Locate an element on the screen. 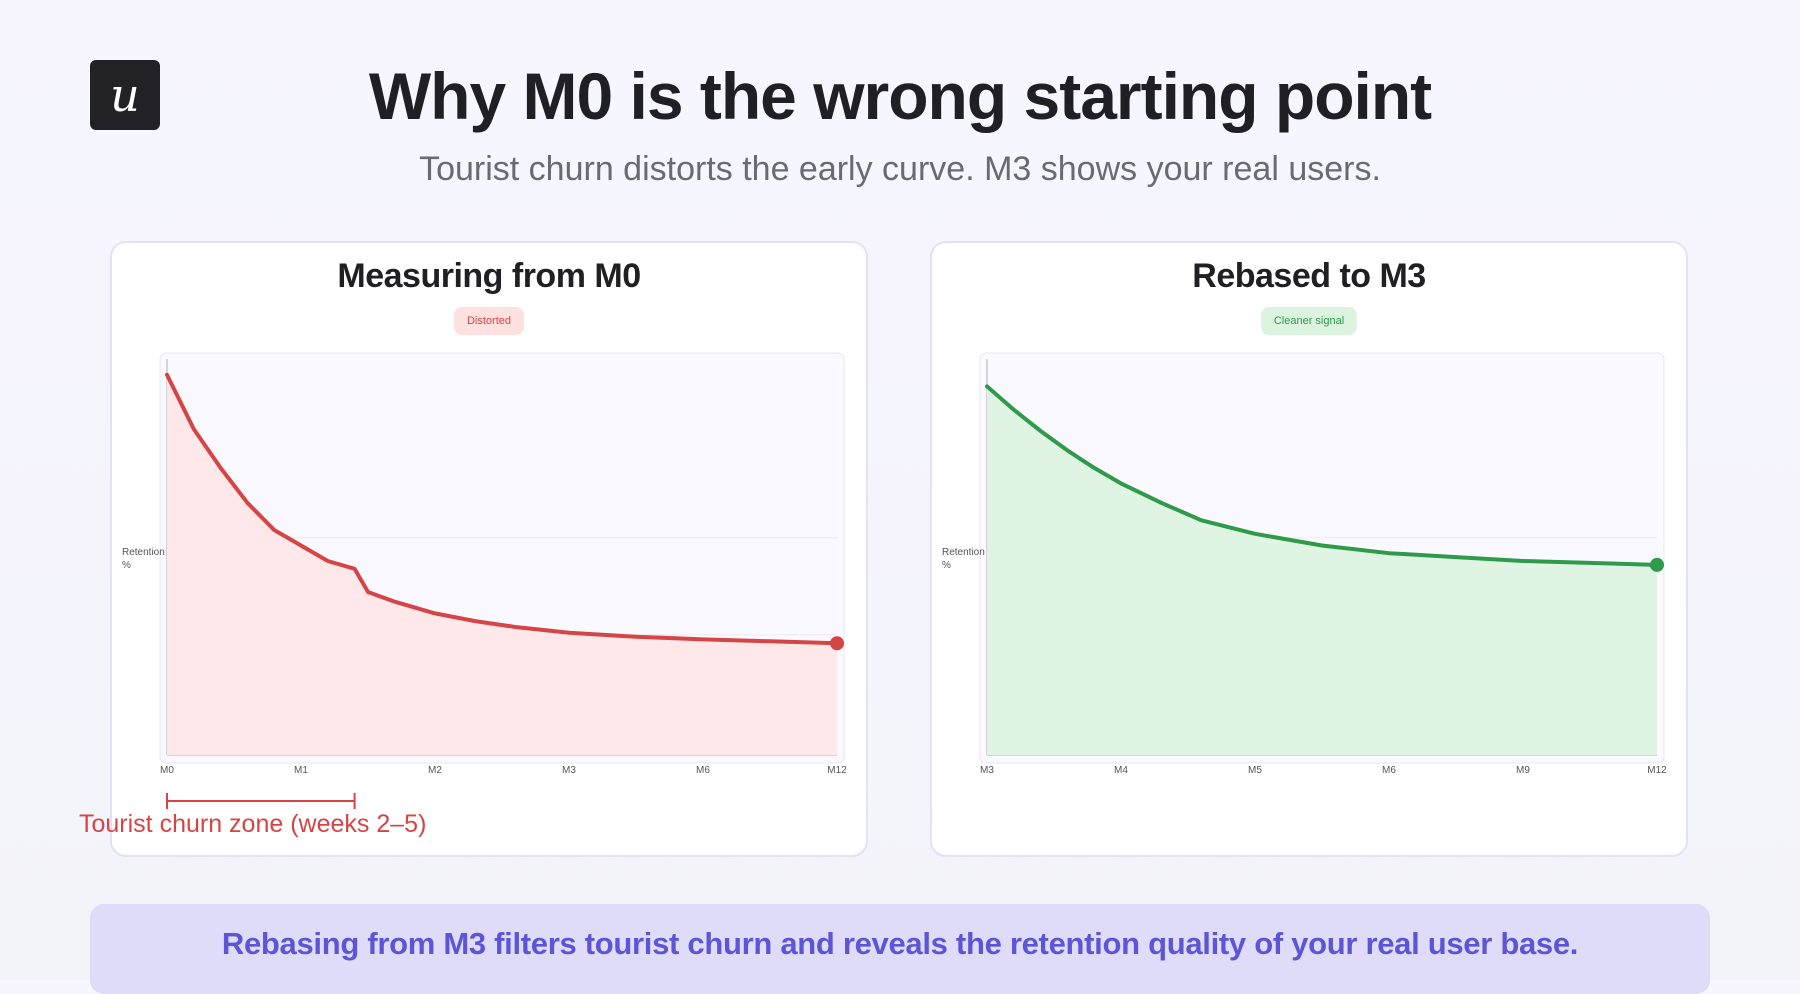  x-tick-label: M2 is located at coordinates (435, 770).